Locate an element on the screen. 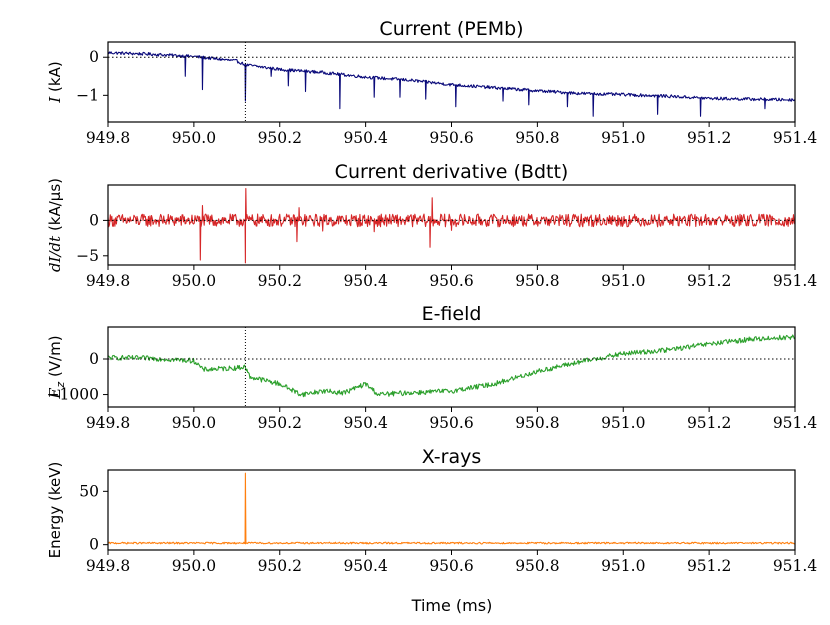  panel-title: E-field is located at coordinates (452, 314).